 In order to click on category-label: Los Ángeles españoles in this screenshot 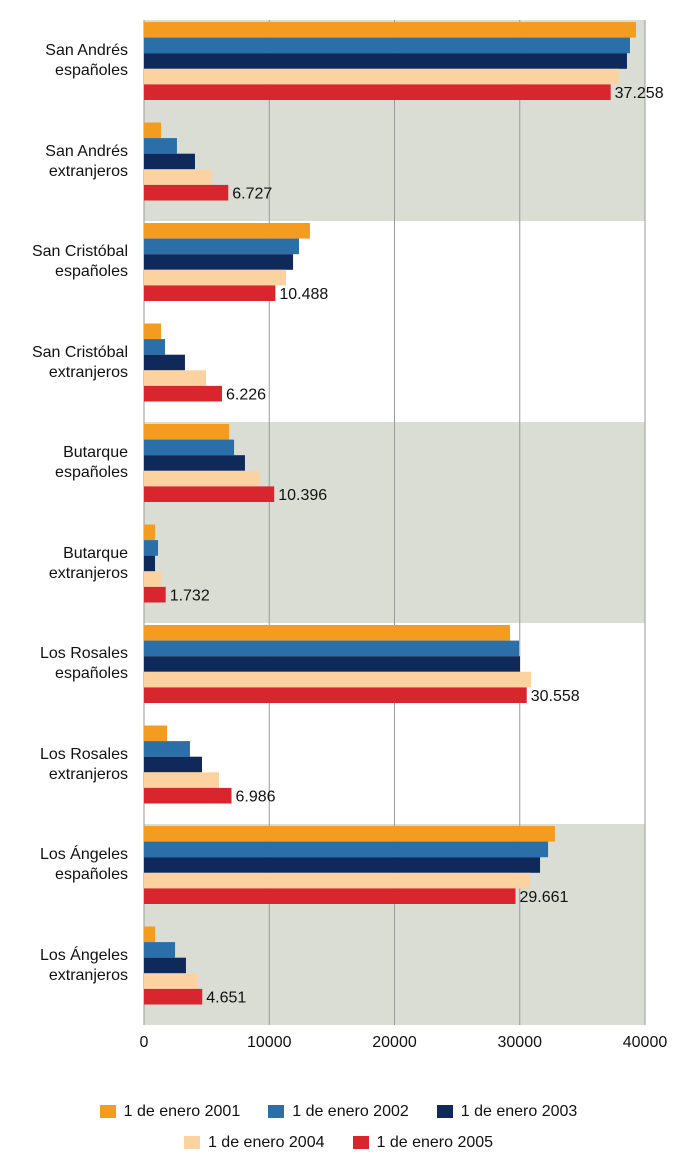, I will do `click(83, 864)`.